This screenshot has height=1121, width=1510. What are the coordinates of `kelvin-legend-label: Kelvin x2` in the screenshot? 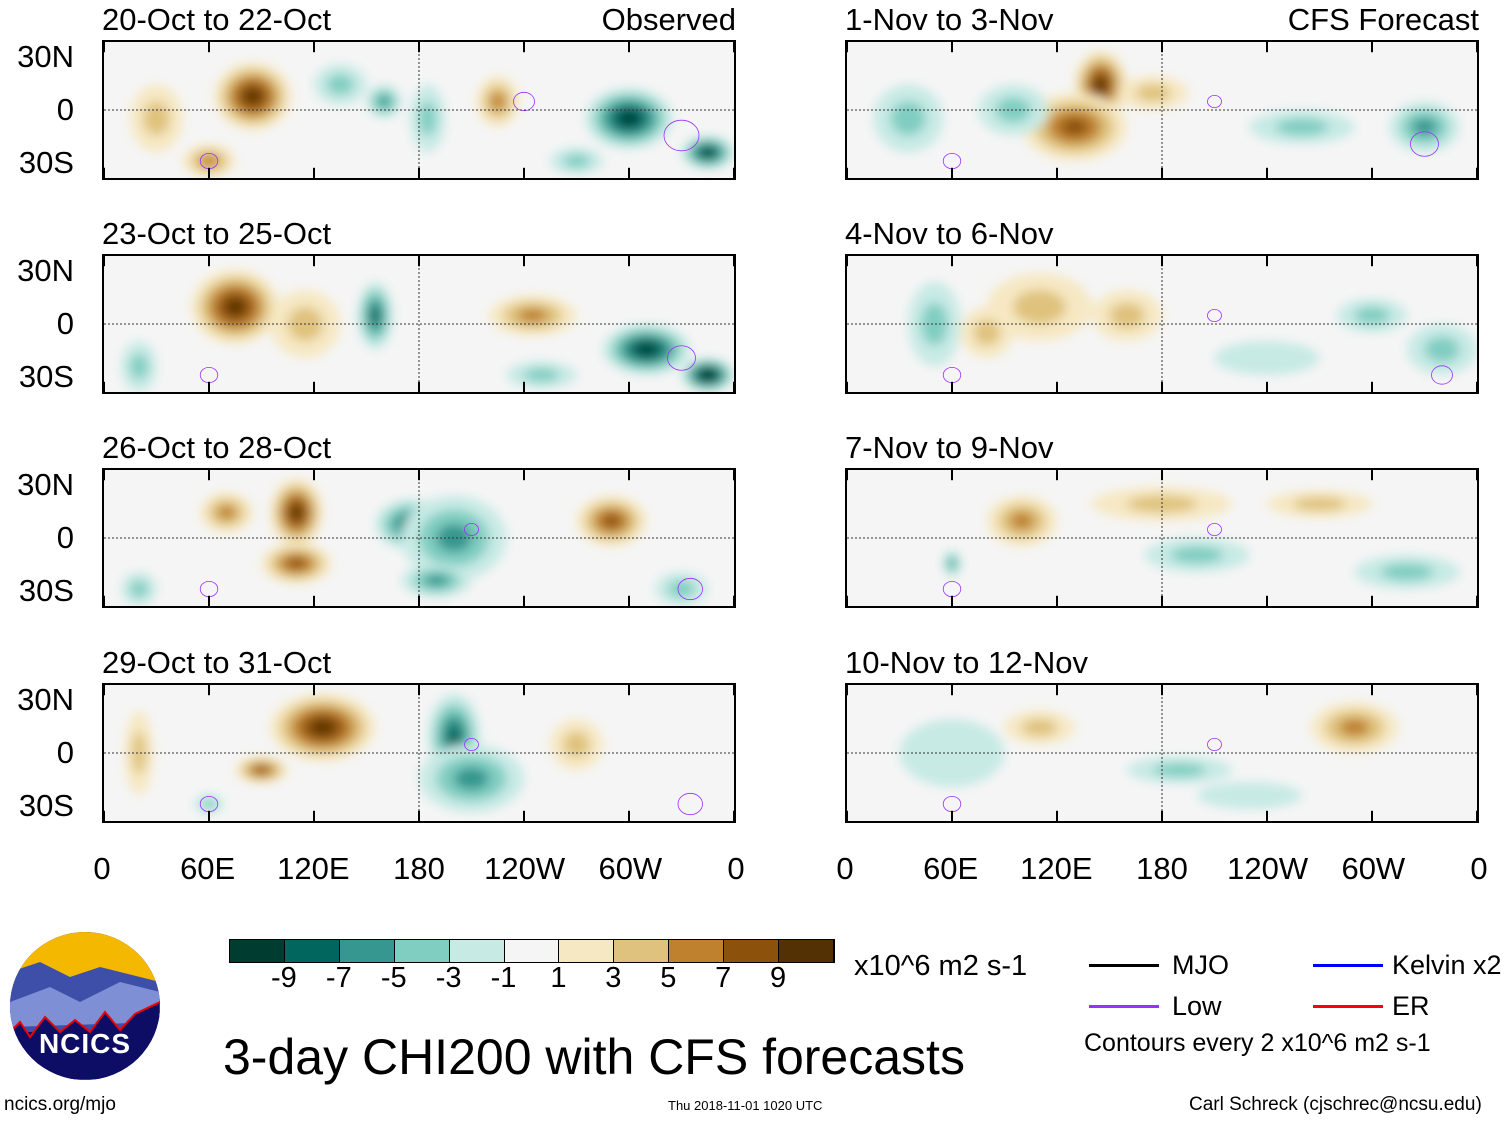 It's located at (1447, 965).